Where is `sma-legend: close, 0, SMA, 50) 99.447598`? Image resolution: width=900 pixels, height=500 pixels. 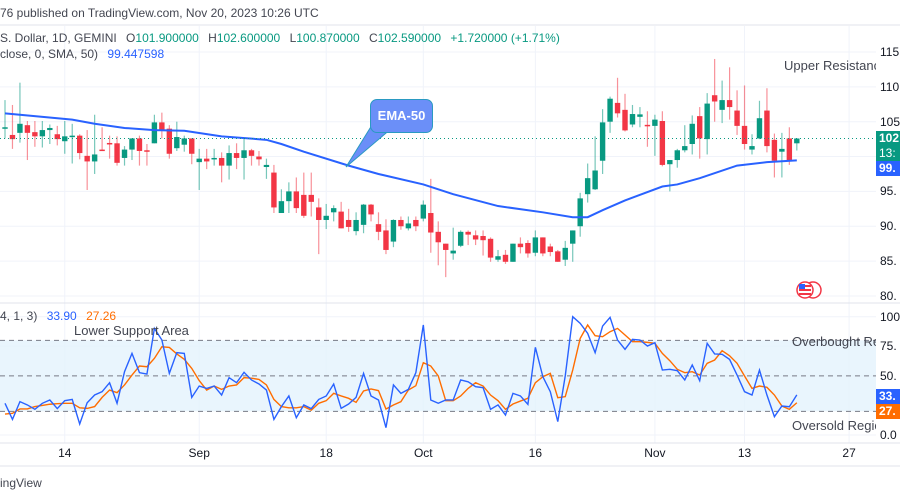
sma-legend: close, 0, SMA, 50) 99.447598 is located at coordinates (82, 54).